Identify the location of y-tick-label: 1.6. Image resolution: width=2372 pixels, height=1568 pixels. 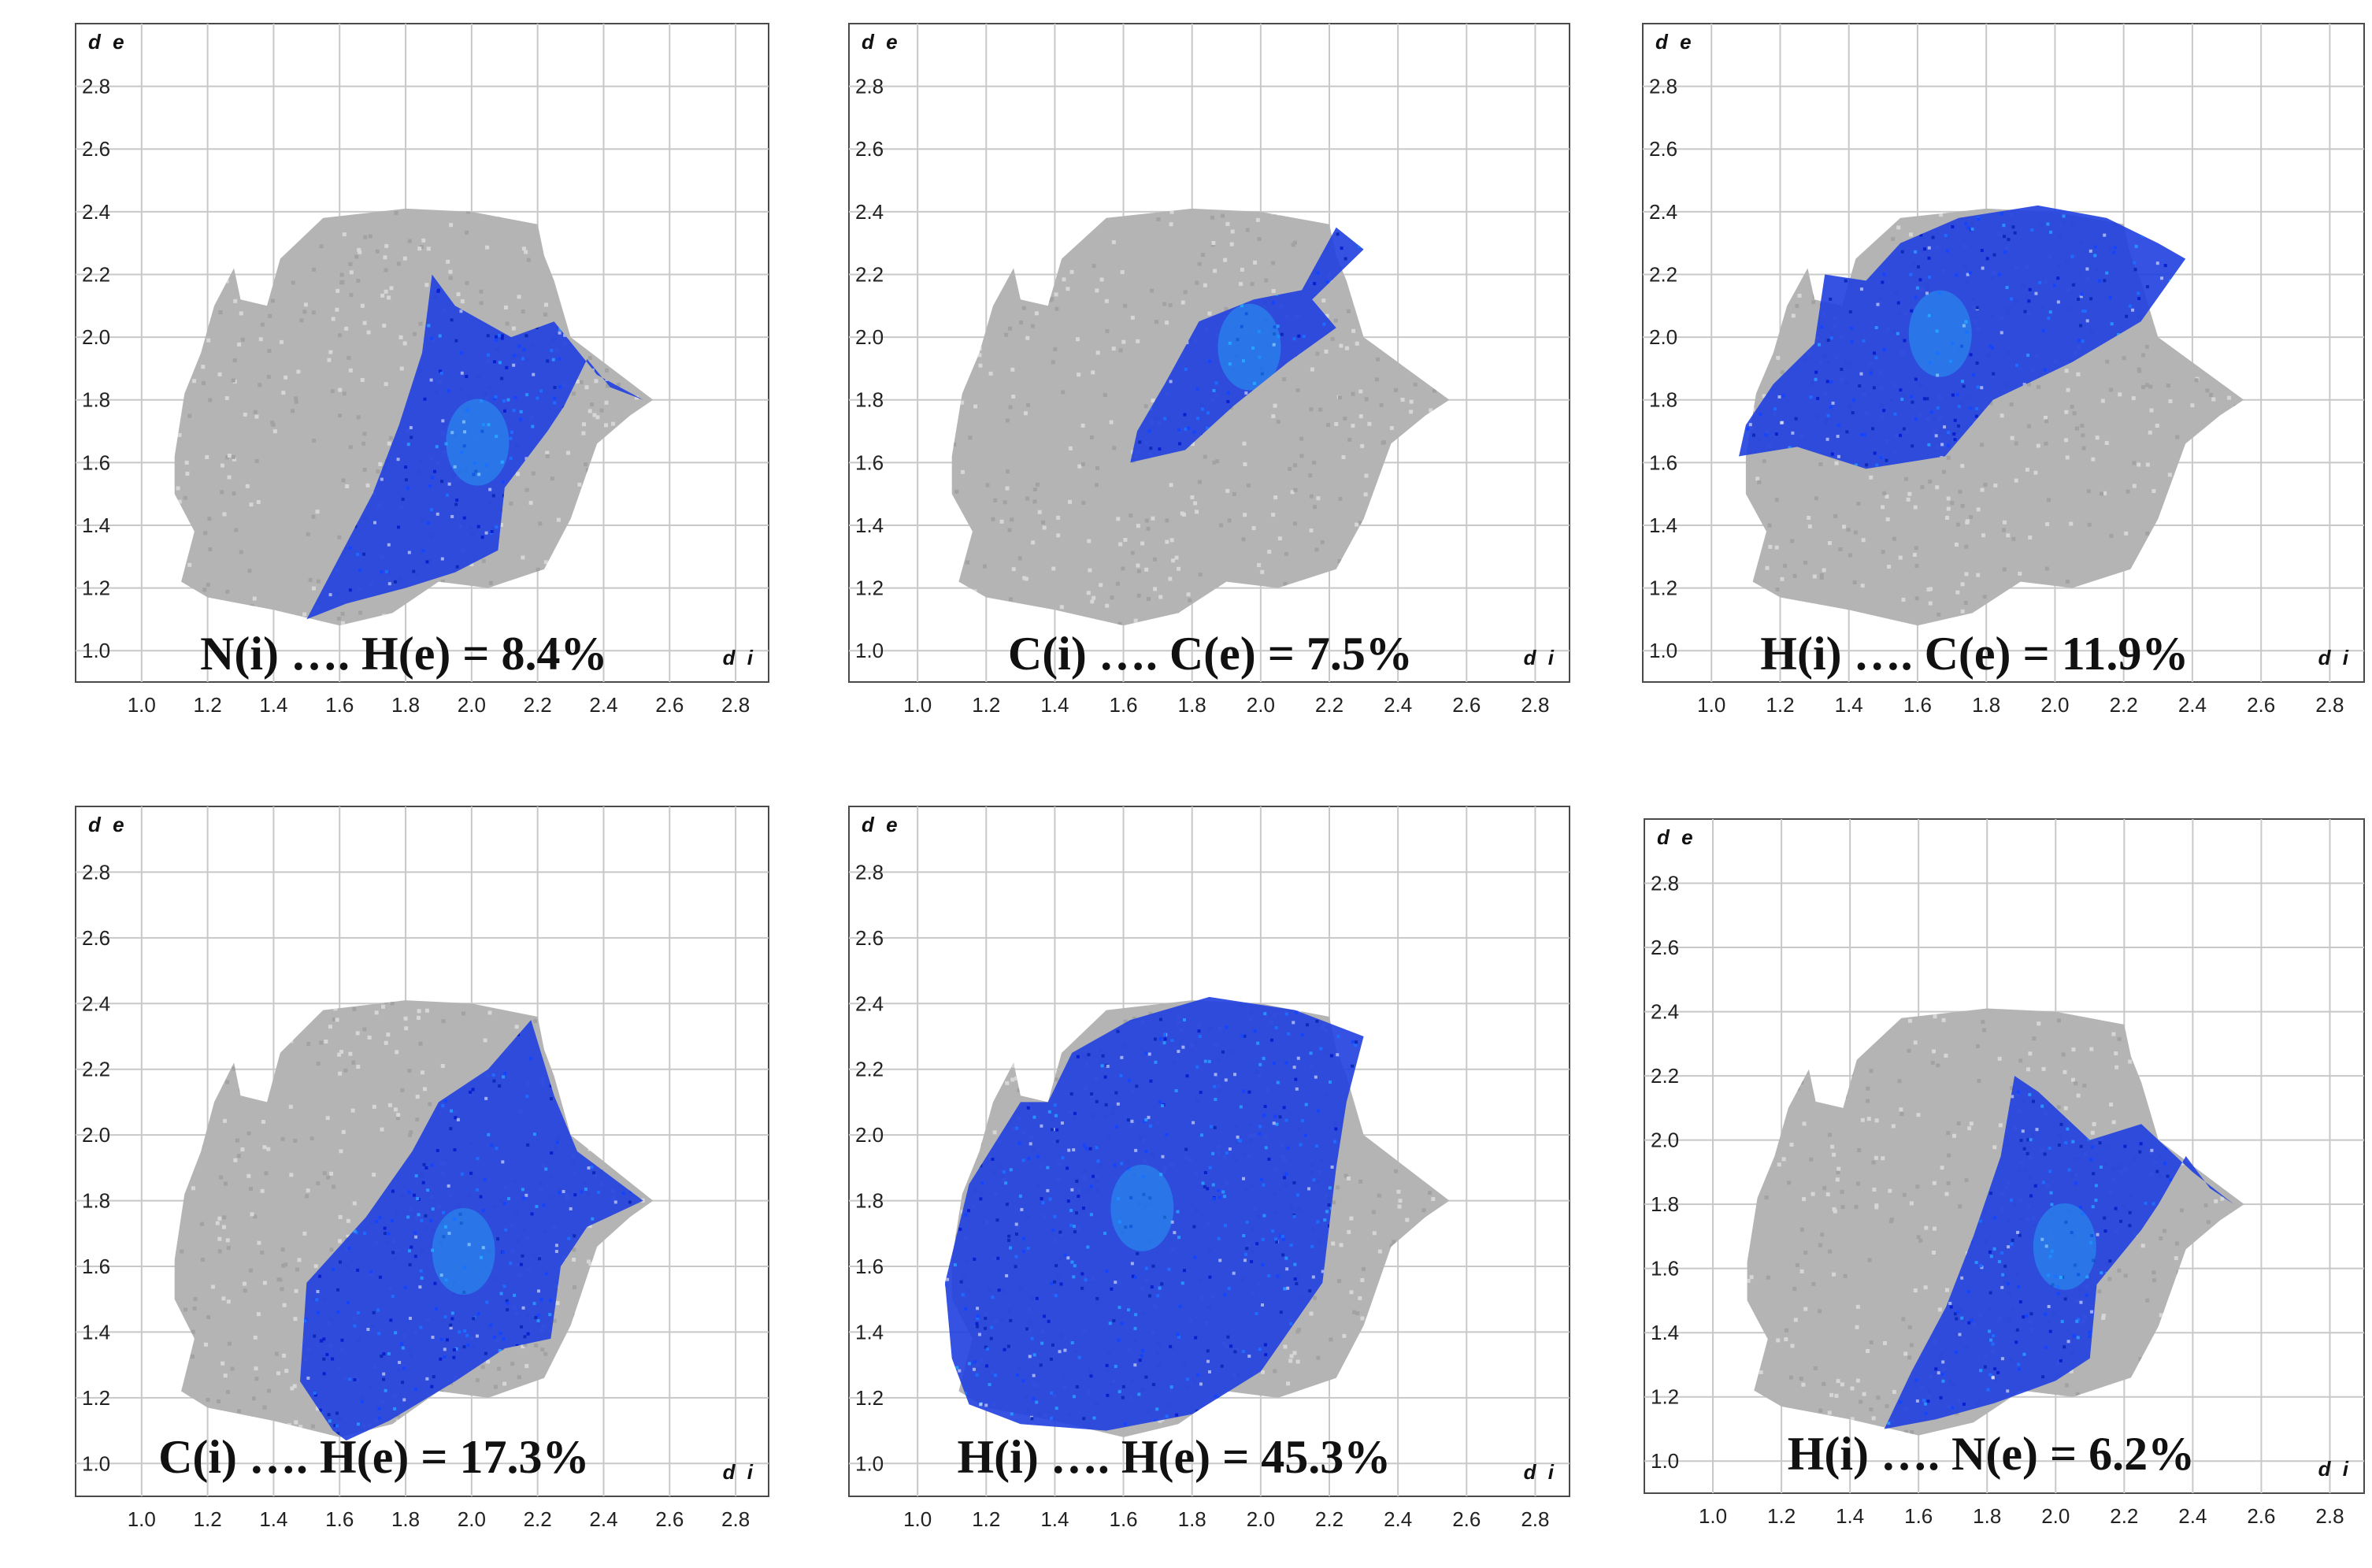
(1663, 462).